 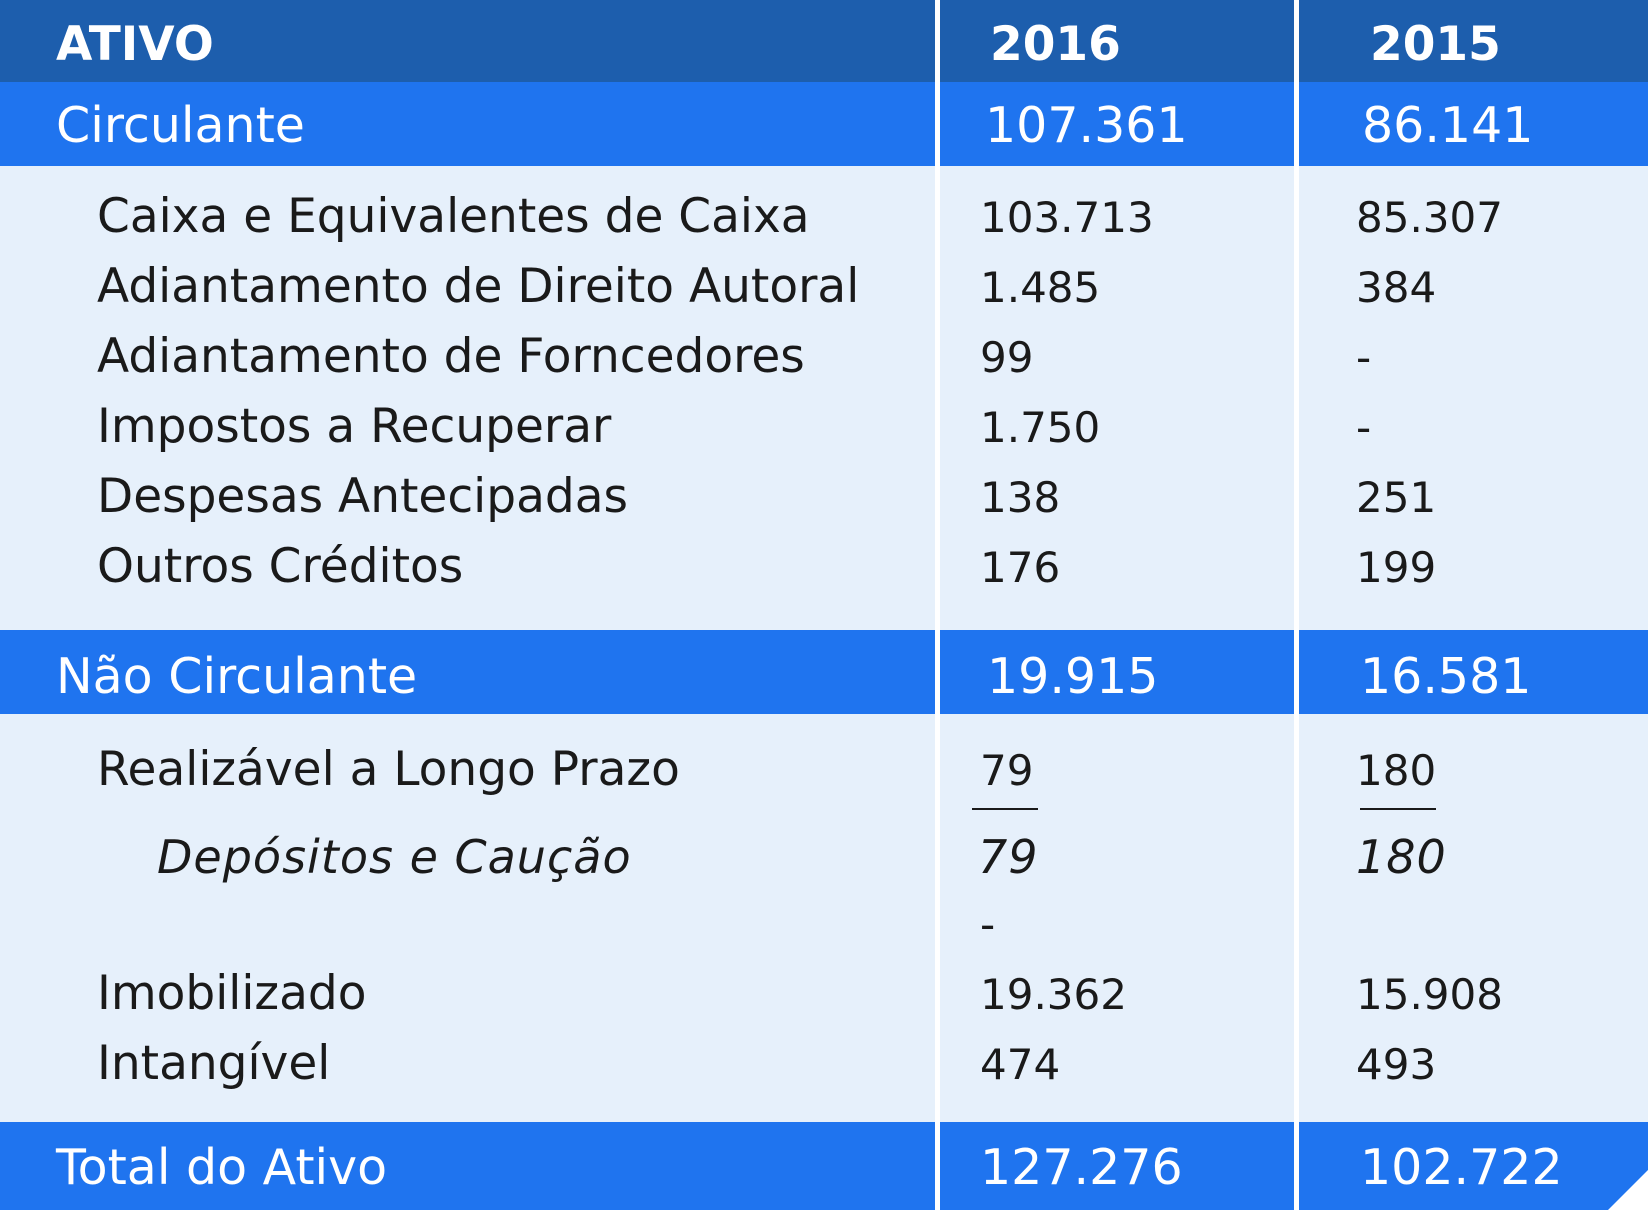 What do you see at coordinates (1448, 125) in the screenshot?
I see `circulante-2015: 86.141` at bounding box center [1448, 125].